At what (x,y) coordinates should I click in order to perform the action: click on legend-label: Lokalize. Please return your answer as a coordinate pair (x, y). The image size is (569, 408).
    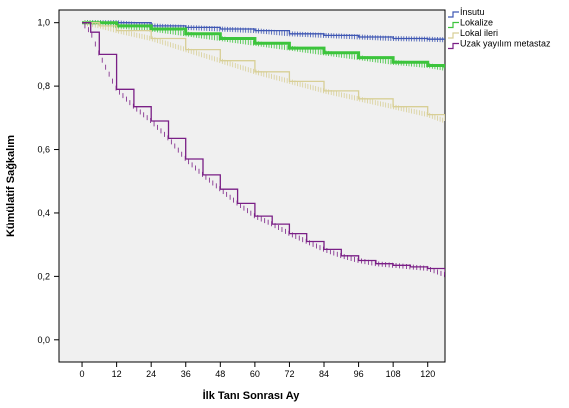
    Looking at the image, I should click on (476, 23).